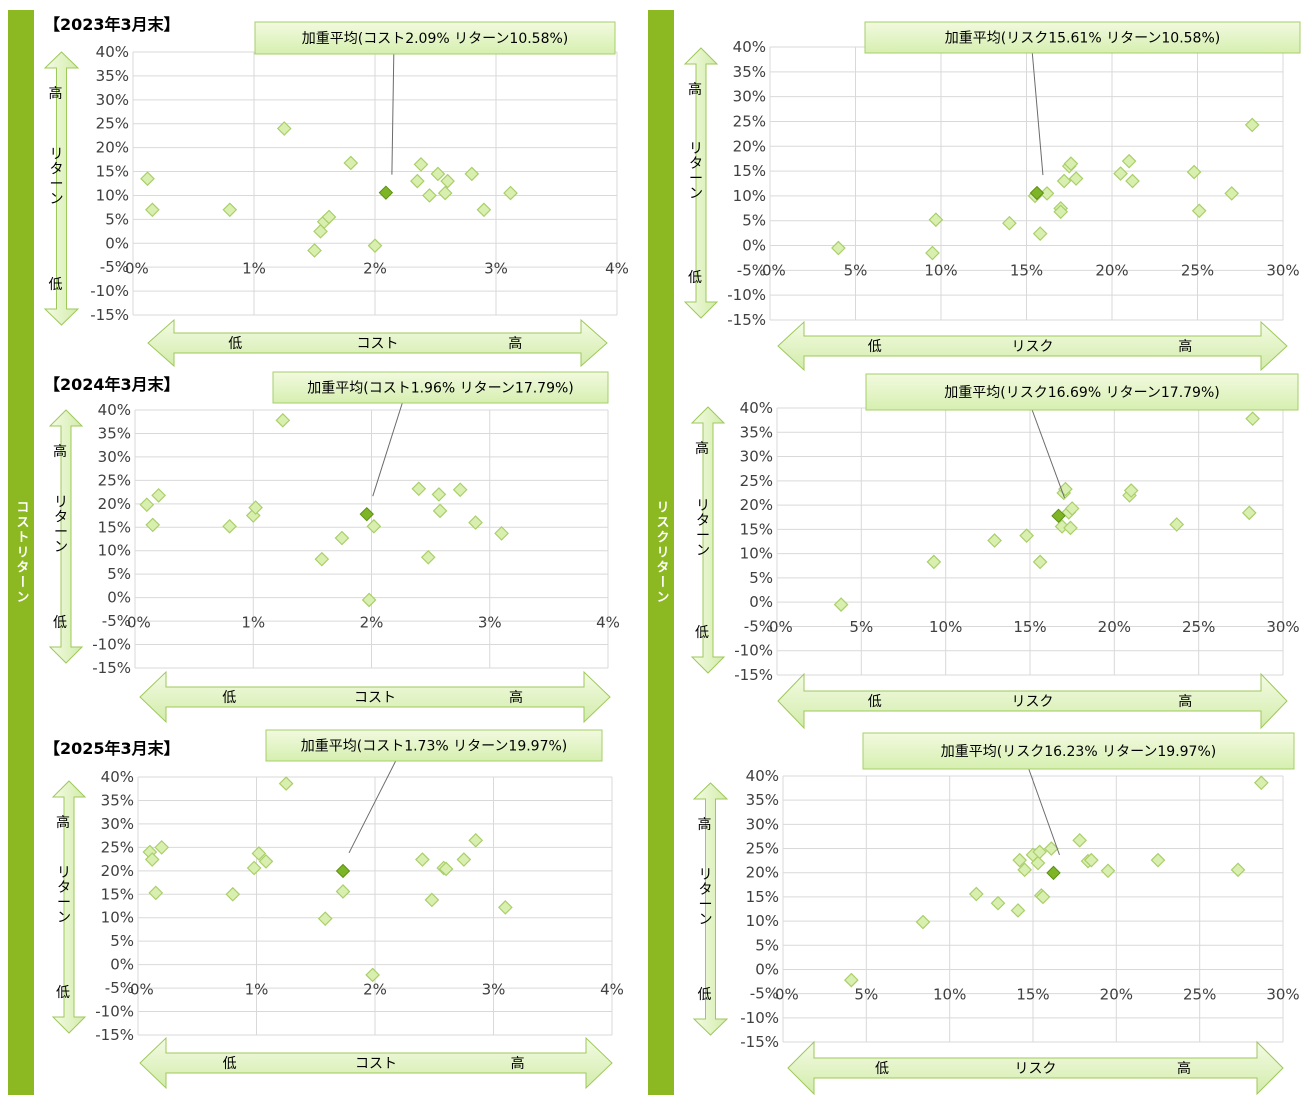  I want to click on y-tick-label: 5%, so click(761, 578).